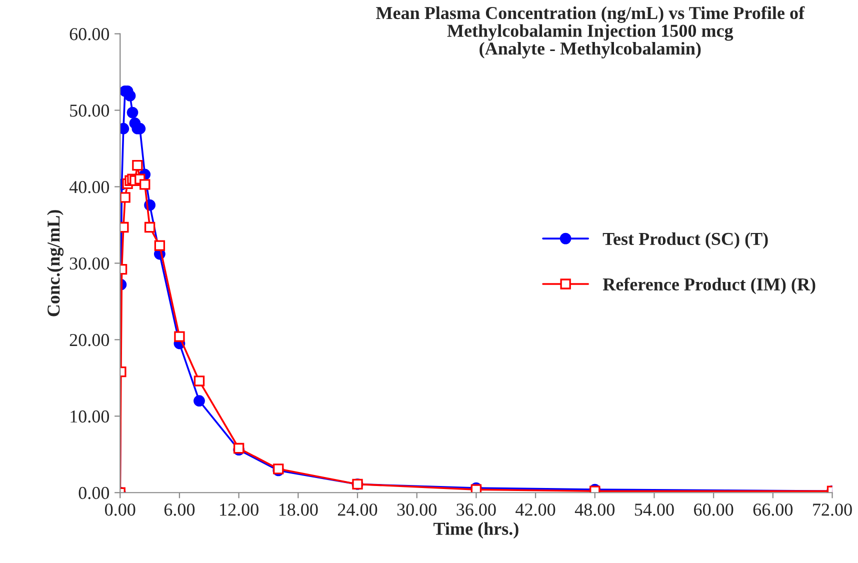 This screenshot has height=563, width=858. I want to click on y-tick-label: 10.00, so click(90, 416).